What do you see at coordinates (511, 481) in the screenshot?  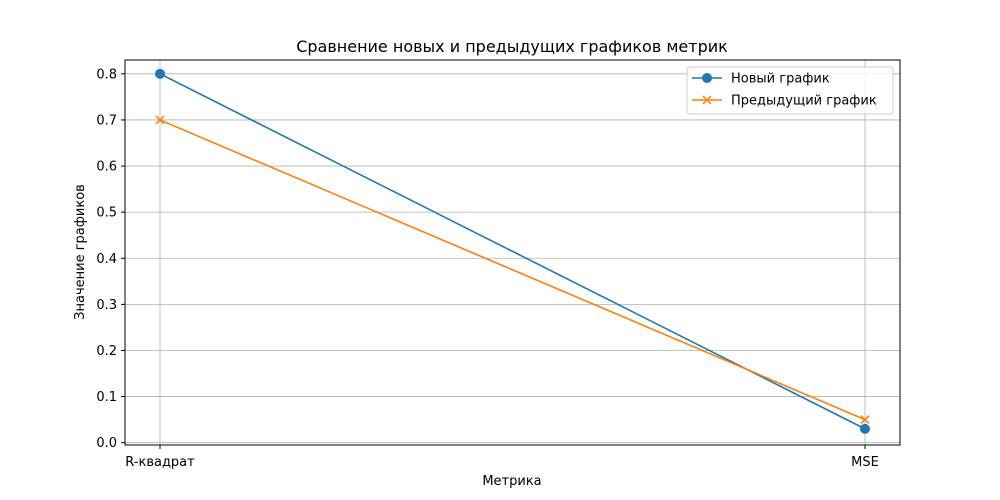 I see `x-axis-label: Метрика` at bounding box center [511, 481].